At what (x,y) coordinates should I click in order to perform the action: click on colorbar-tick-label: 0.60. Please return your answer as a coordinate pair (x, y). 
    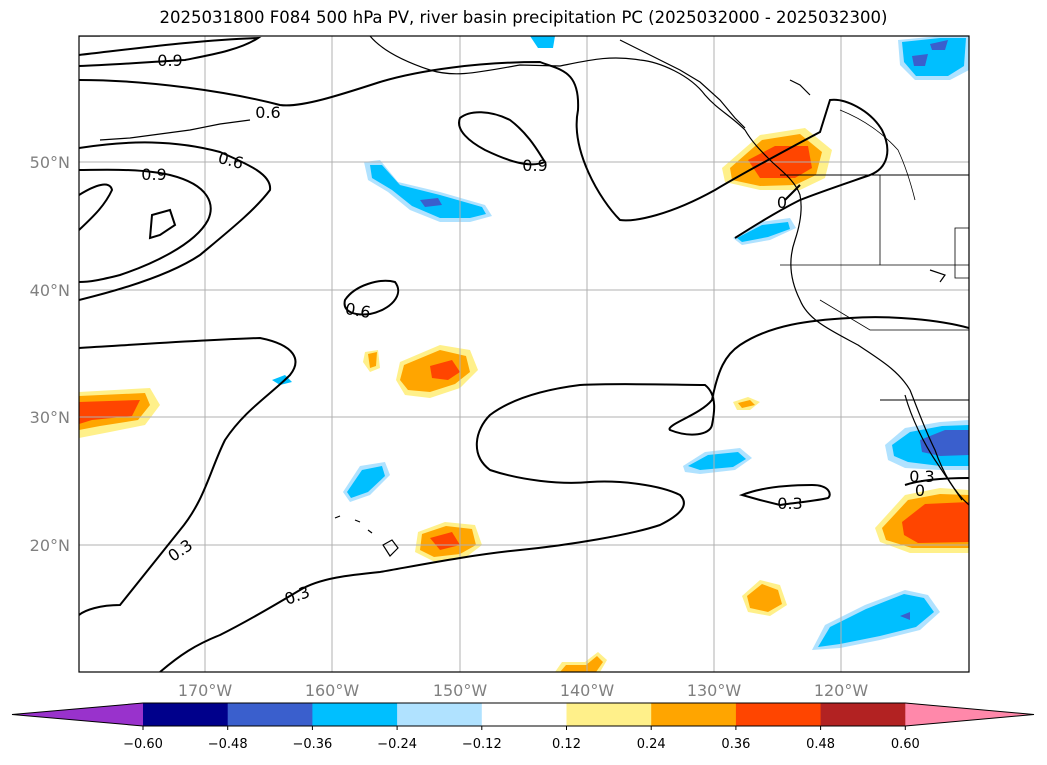
    Looking at the image, I should click on (905, 744).